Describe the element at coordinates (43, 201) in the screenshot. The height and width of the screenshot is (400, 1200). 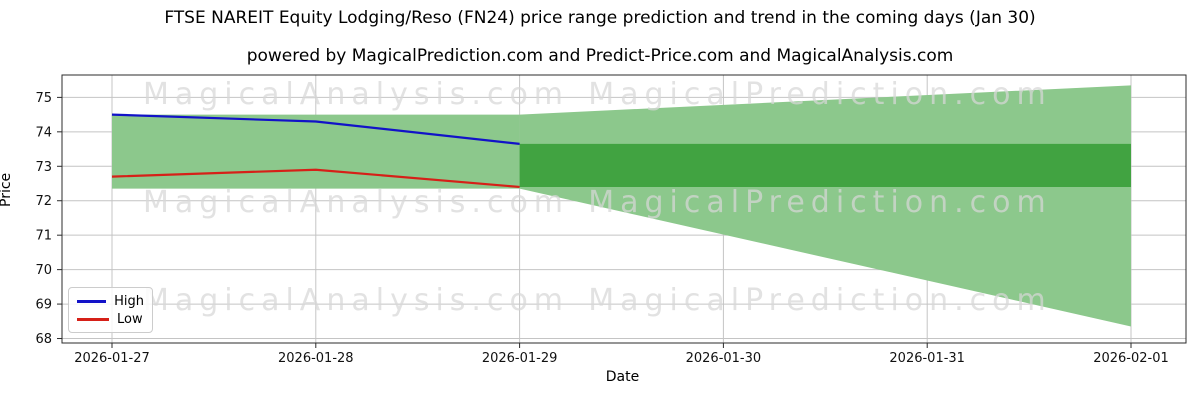
I see `y-tick-label: 72` at that location.